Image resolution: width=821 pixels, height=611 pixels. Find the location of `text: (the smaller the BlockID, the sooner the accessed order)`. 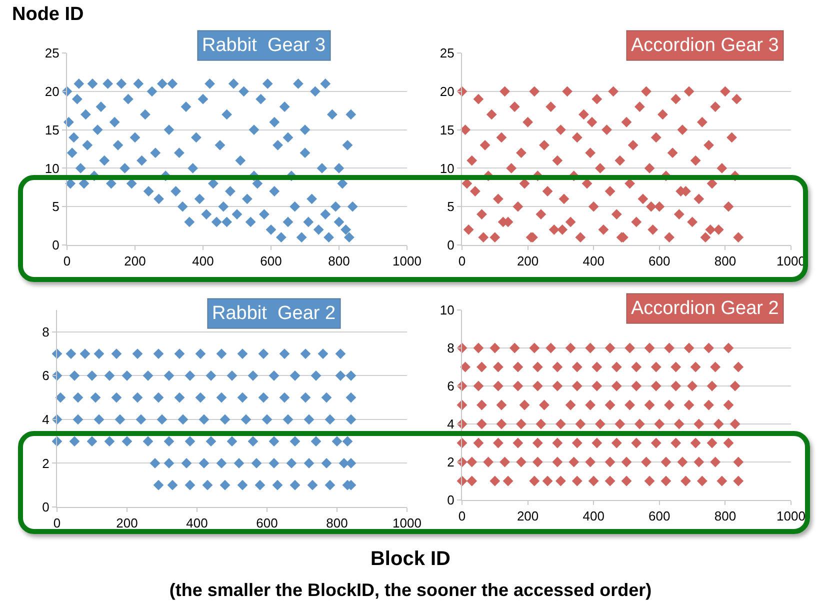

text: (the smaller the BlockID, the sooner the accessed order) is located at coordinates (410, 590).